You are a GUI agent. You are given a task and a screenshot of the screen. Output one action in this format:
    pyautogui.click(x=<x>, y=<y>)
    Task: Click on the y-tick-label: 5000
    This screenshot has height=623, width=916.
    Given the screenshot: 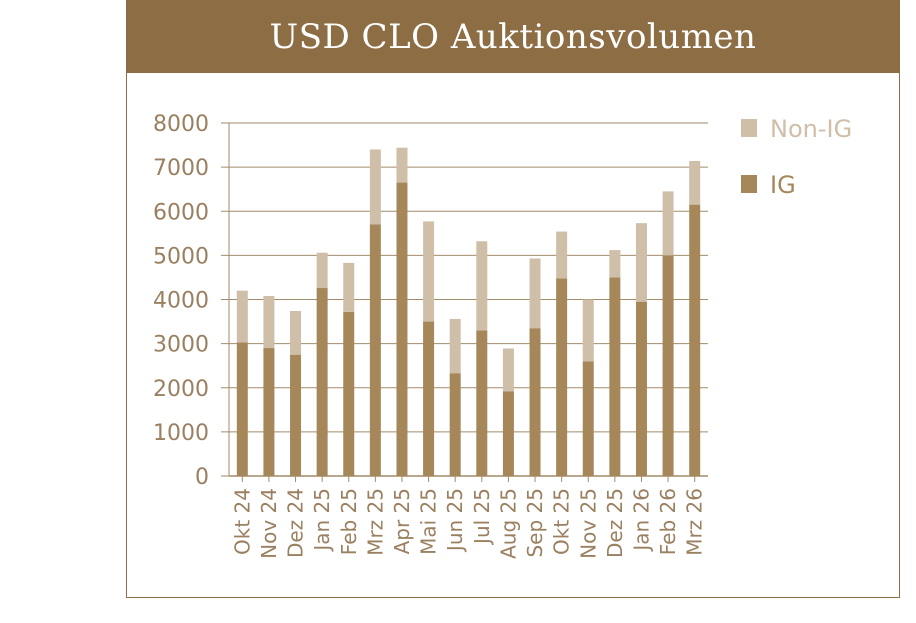 What is the action you would take?
    pyautogui.click(x=181, y=256)
    